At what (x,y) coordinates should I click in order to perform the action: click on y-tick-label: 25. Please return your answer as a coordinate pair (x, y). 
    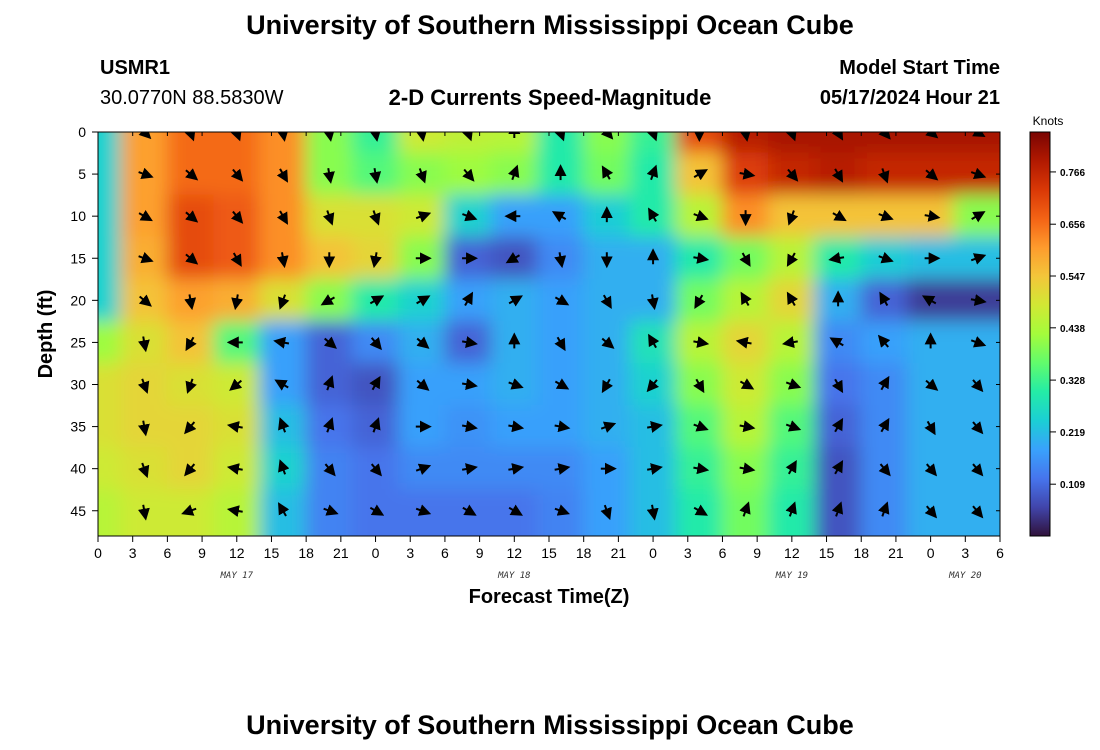
    Looking at the image, I should click on (78, 342).